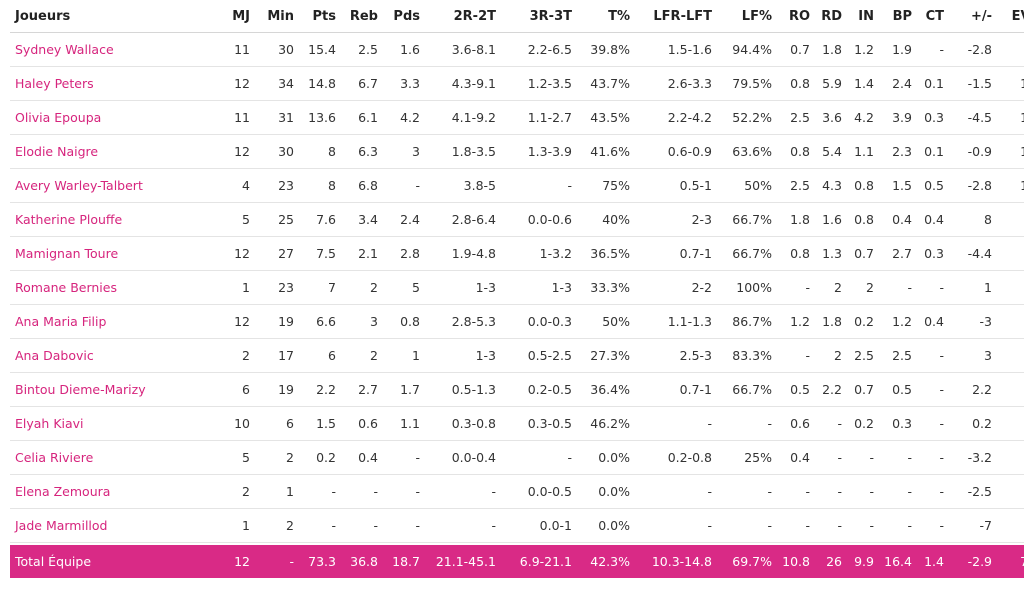  I want to click on column-header: CT, so click(932, 16).